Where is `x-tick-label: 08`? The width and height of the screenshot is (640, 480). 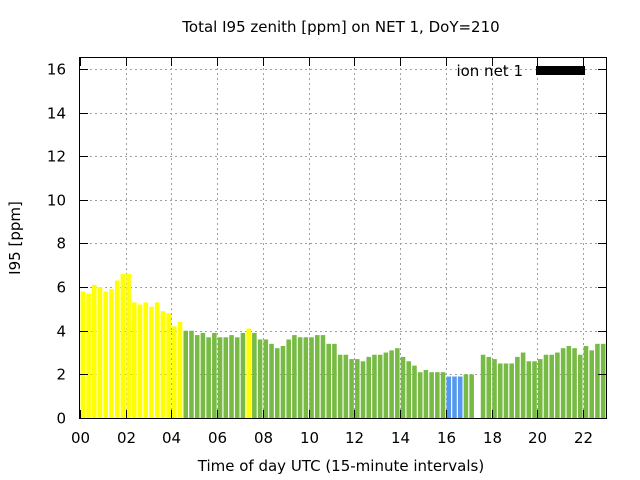
x-tick-label: 08 is located at coordinates (263, 438).